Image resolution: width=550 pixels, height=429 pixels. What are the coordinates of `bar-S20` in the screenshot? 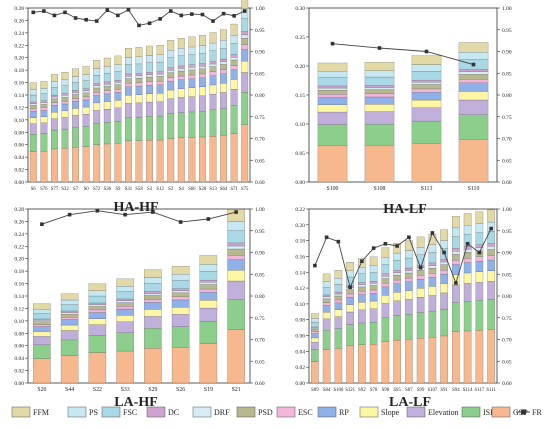 It's located at (42, 343).